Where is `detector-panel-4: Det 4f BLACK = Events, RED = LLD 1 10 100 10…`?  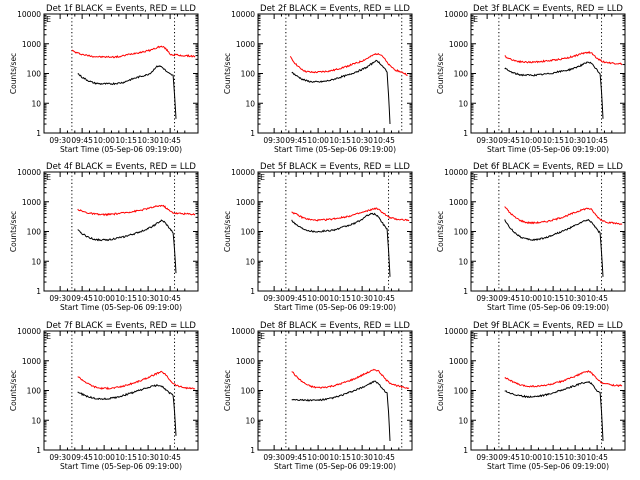
detector-panel-4: Det 4f BLACK = Events, RED = LLD 1 10 100 10… is located at coordinates (104, 237).